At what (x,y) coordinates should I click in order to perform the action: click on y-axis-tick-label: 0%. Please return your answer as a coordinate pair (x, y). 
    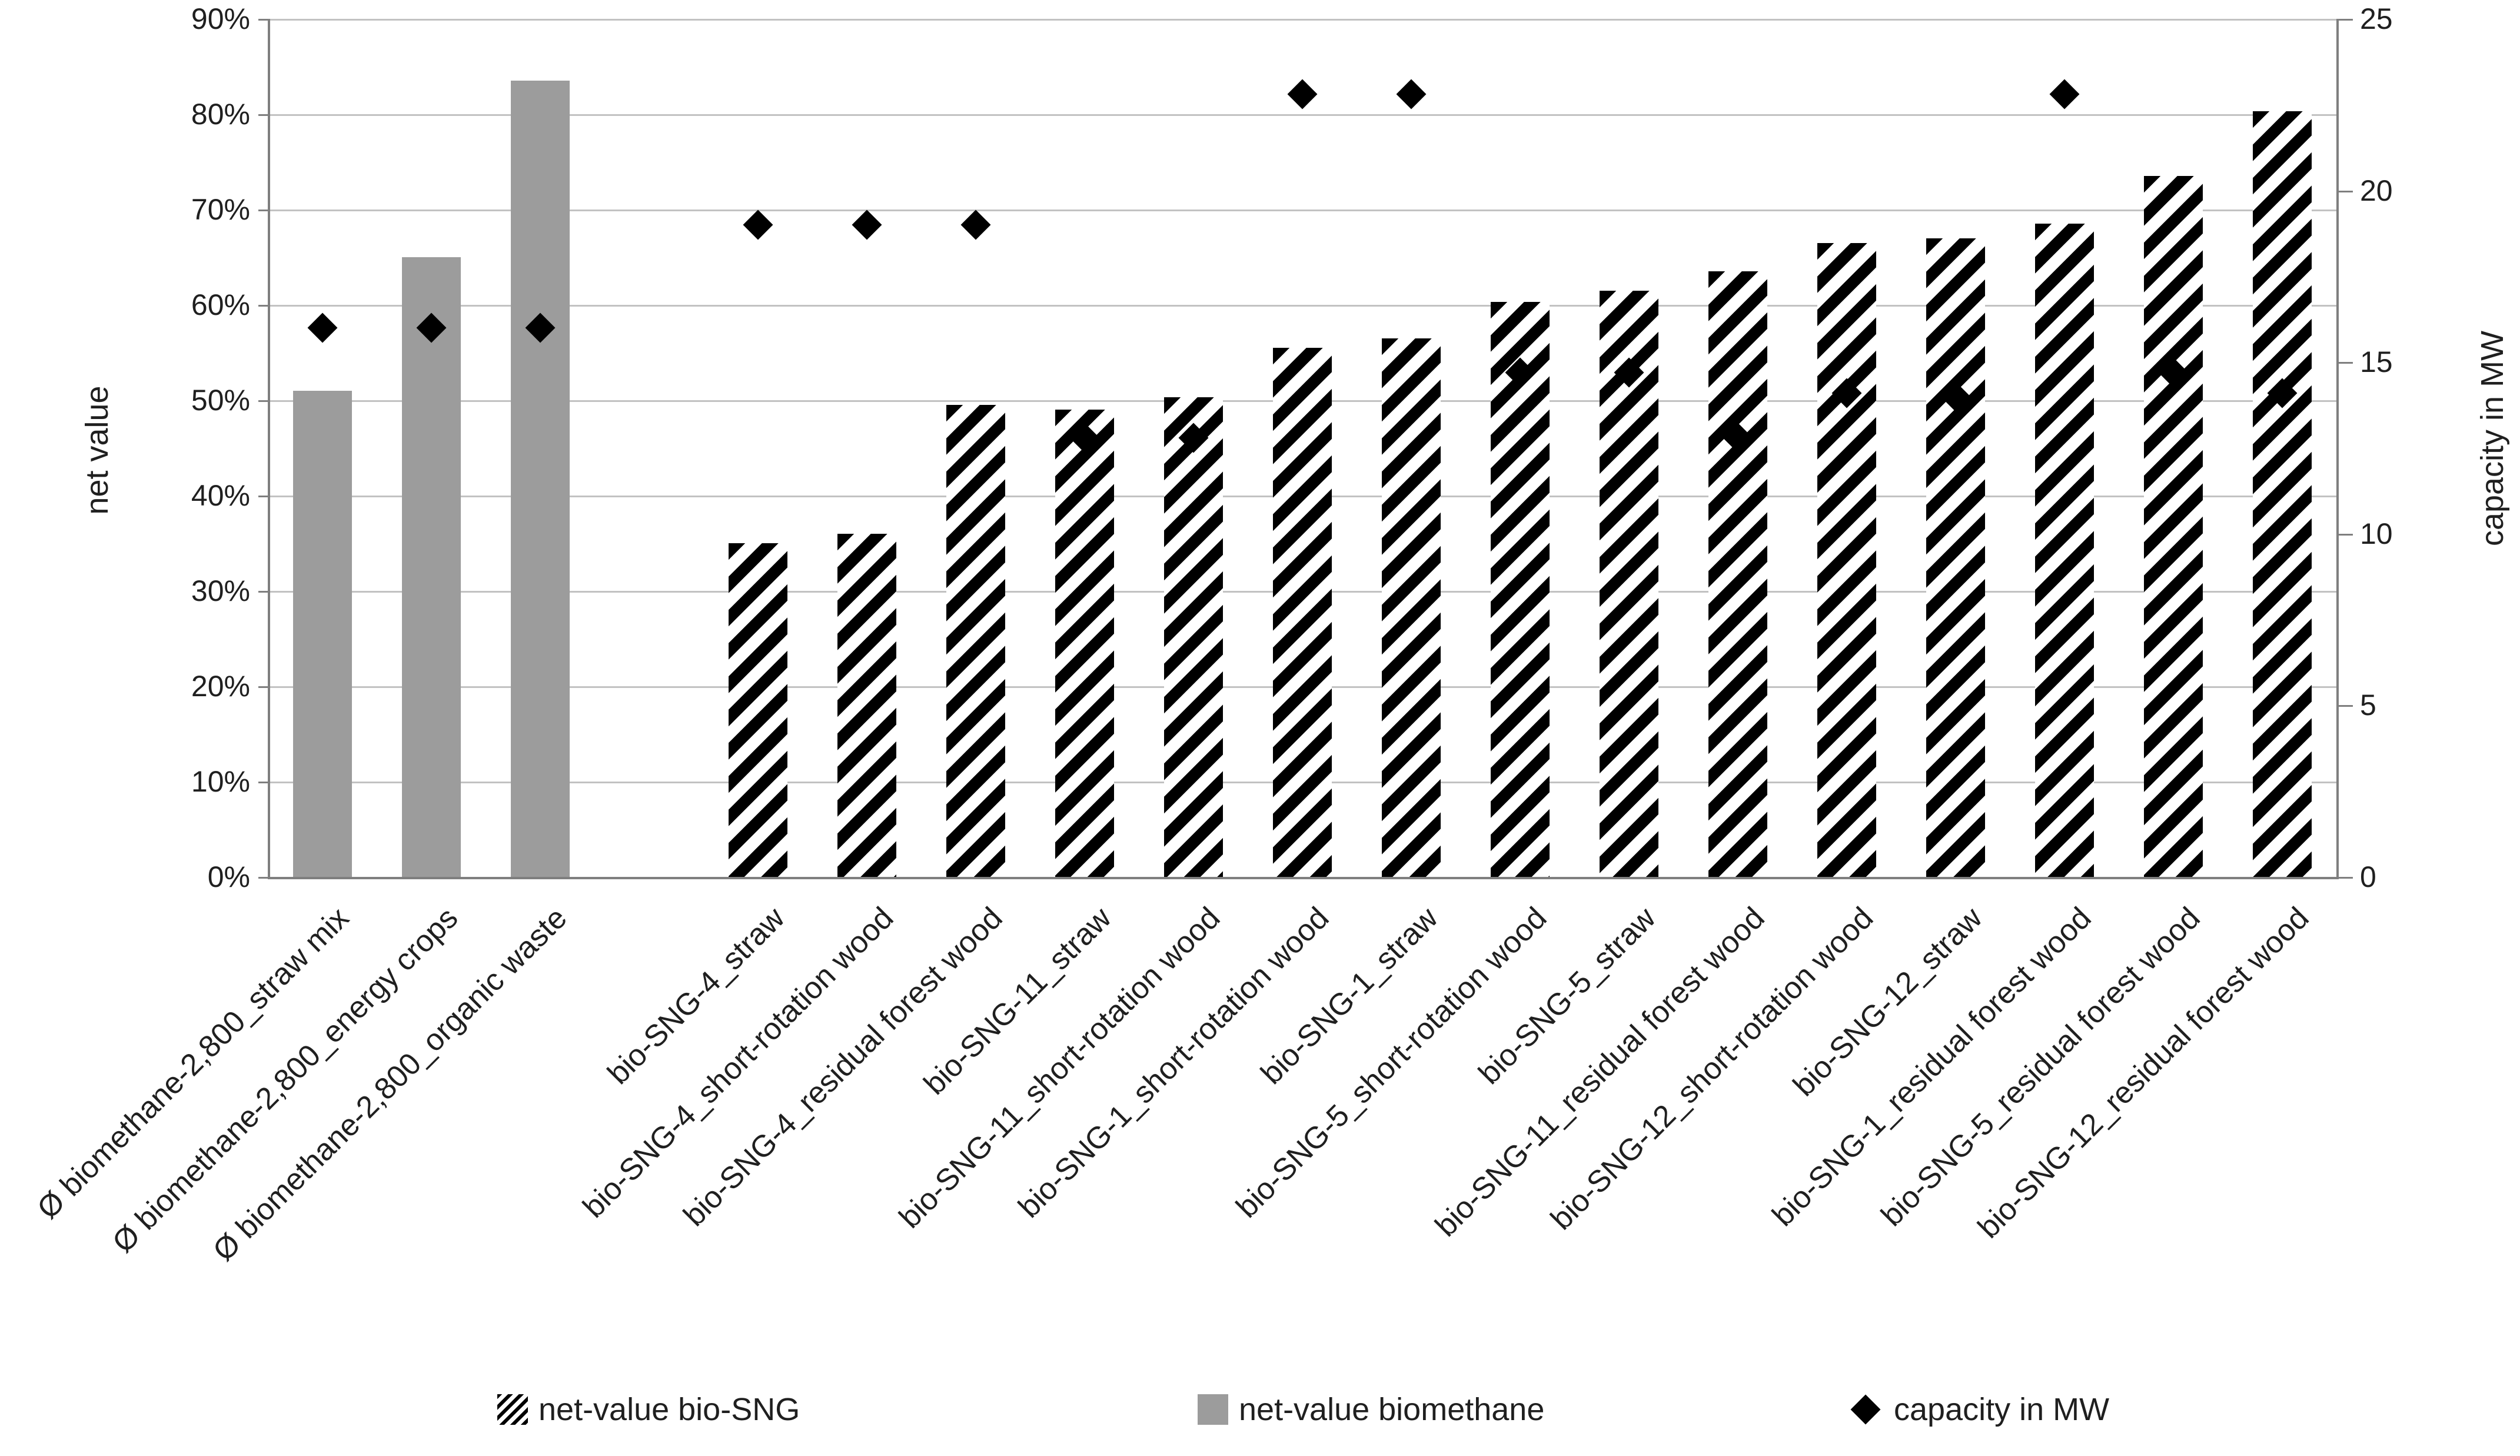
    Looking at the image, I should click on (228, 876).